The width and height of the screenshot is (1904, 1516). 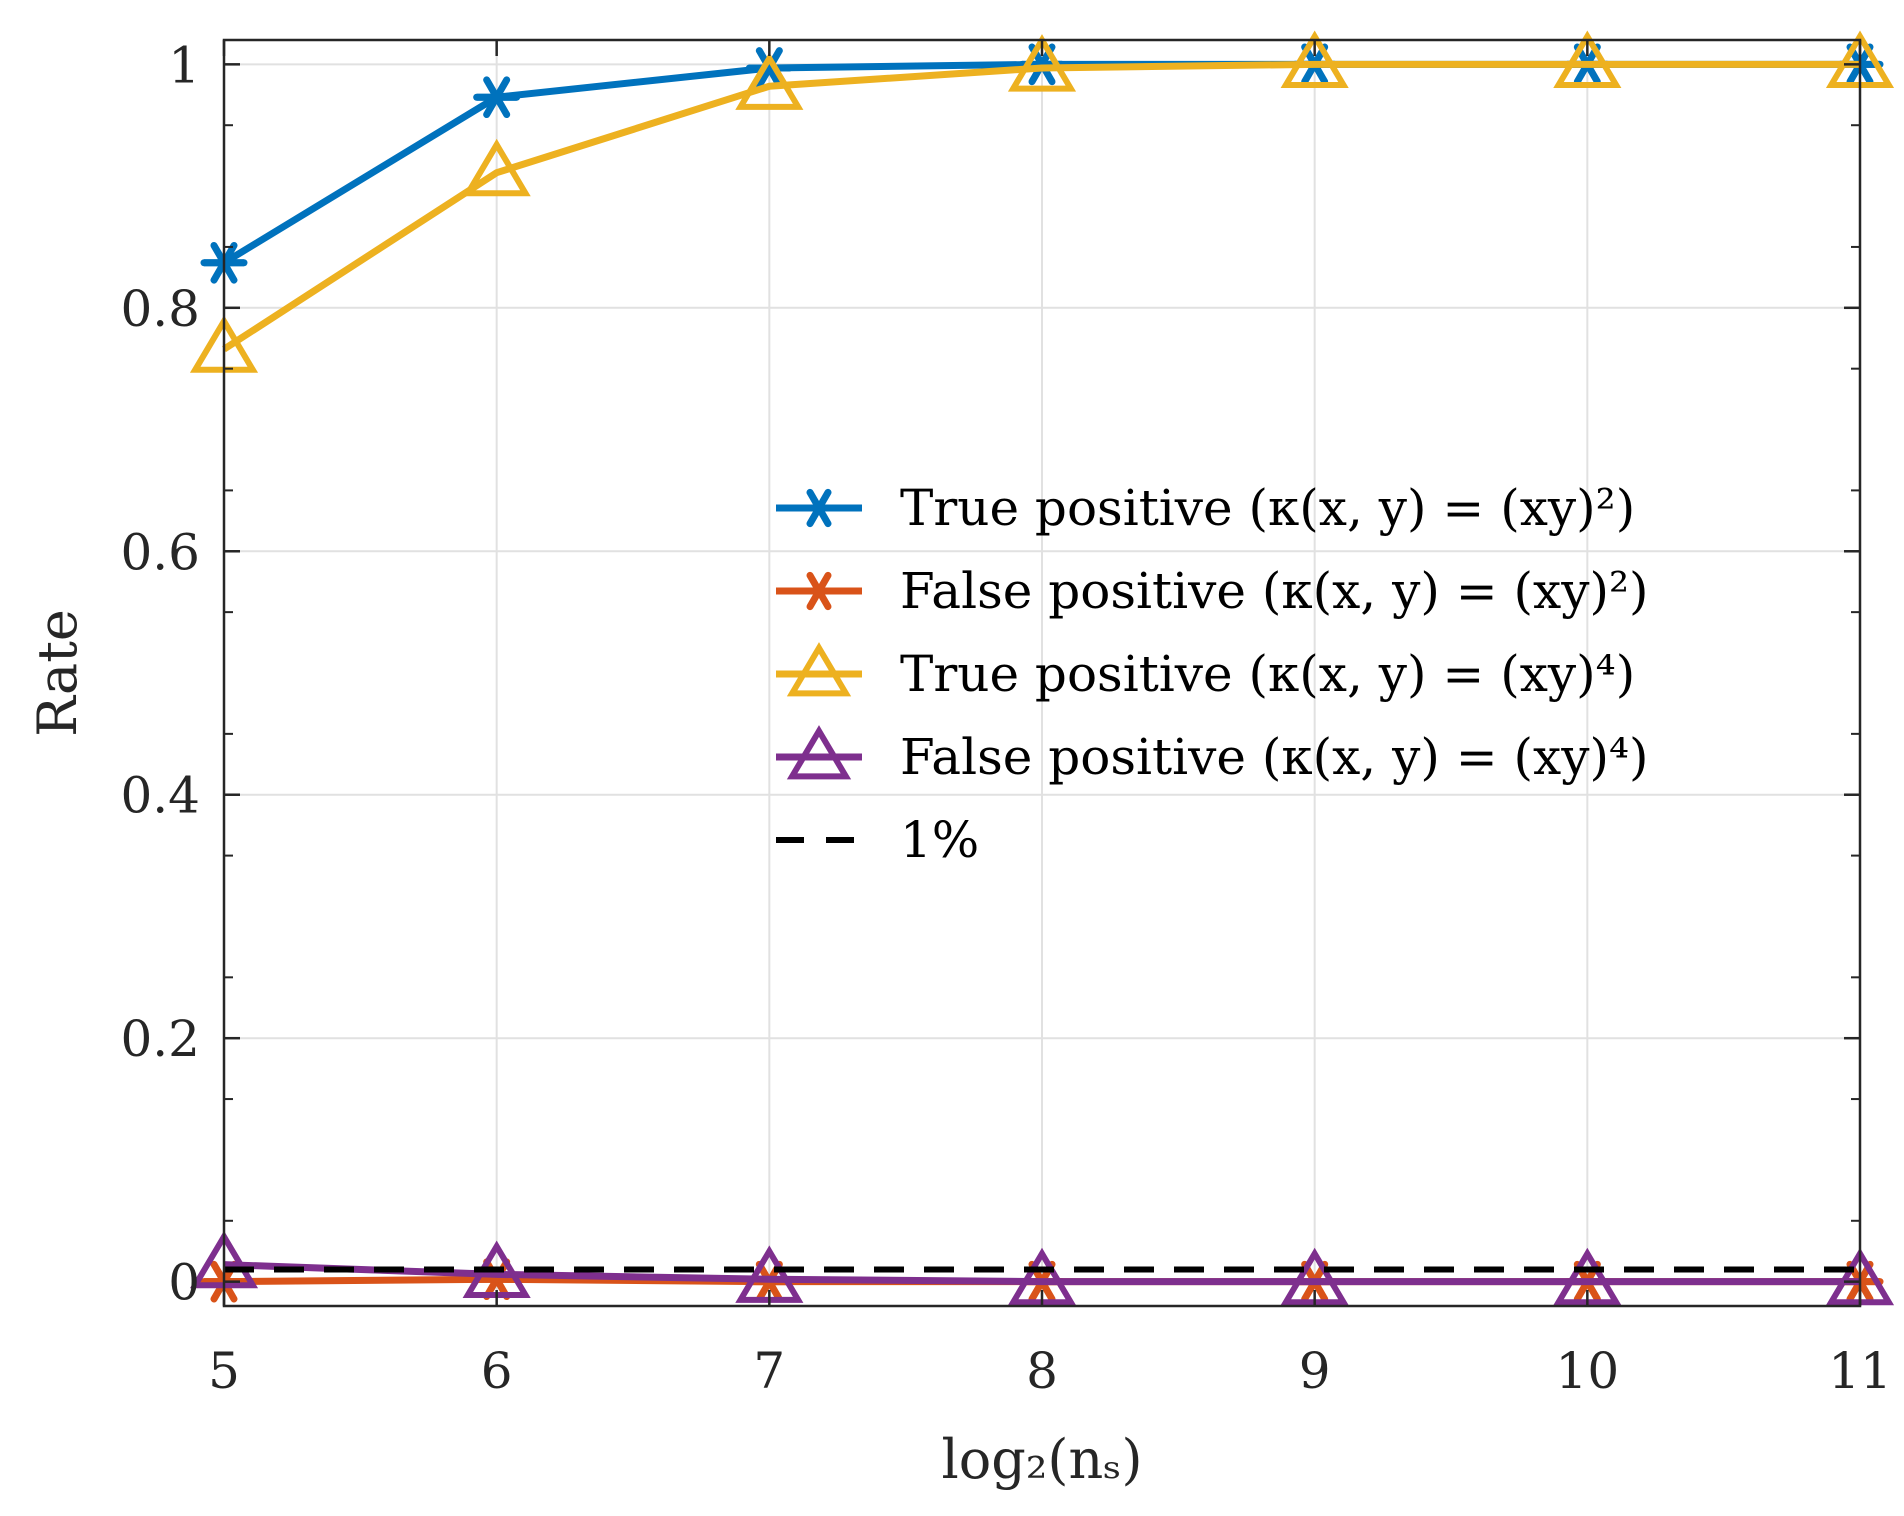 What do you see at coordinates (939, 840) in the screenshot?
I see `legend-label: 1%` at bounding box center [939, 840].